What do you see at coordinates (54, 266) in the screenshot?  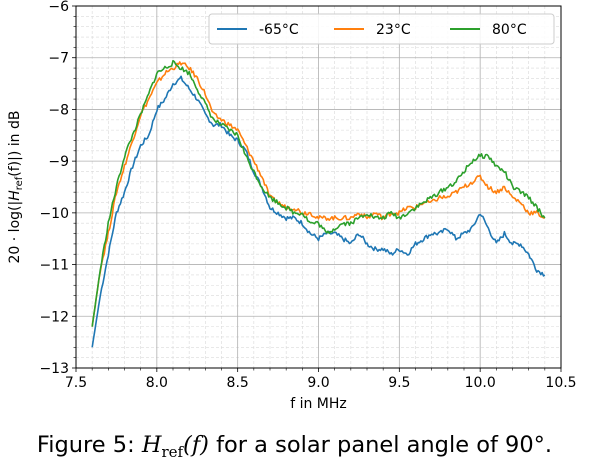 I see `y-tick-label: −11` at bounding box center [54, 266].